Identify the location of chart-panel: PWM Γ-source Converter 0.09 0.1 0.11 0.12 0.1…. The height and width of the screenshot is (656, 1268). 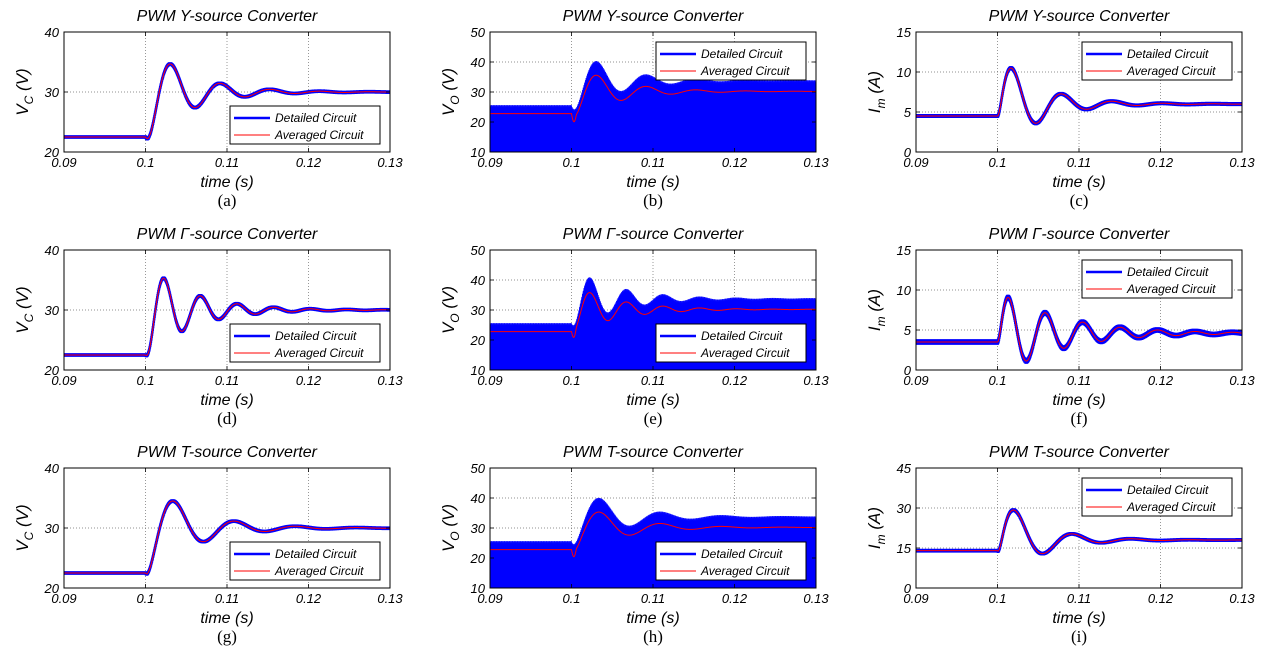
(208, 327).